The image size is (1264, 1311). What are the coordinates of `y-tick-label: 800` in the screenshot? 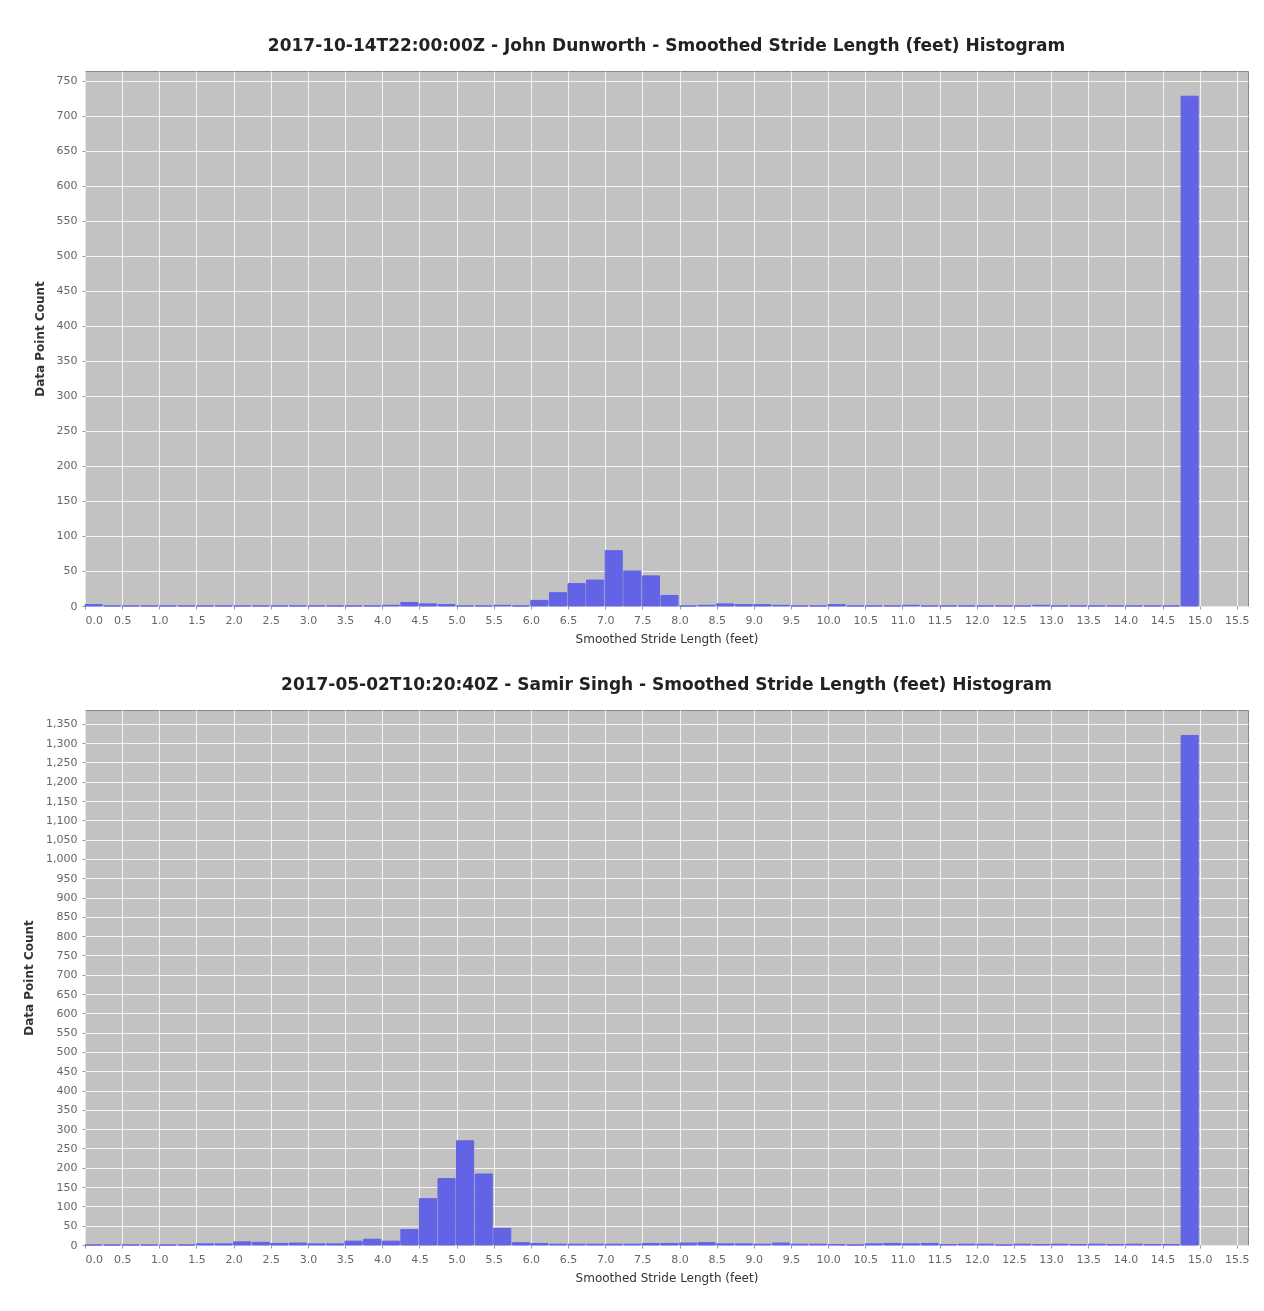 It's located at (67, 936).